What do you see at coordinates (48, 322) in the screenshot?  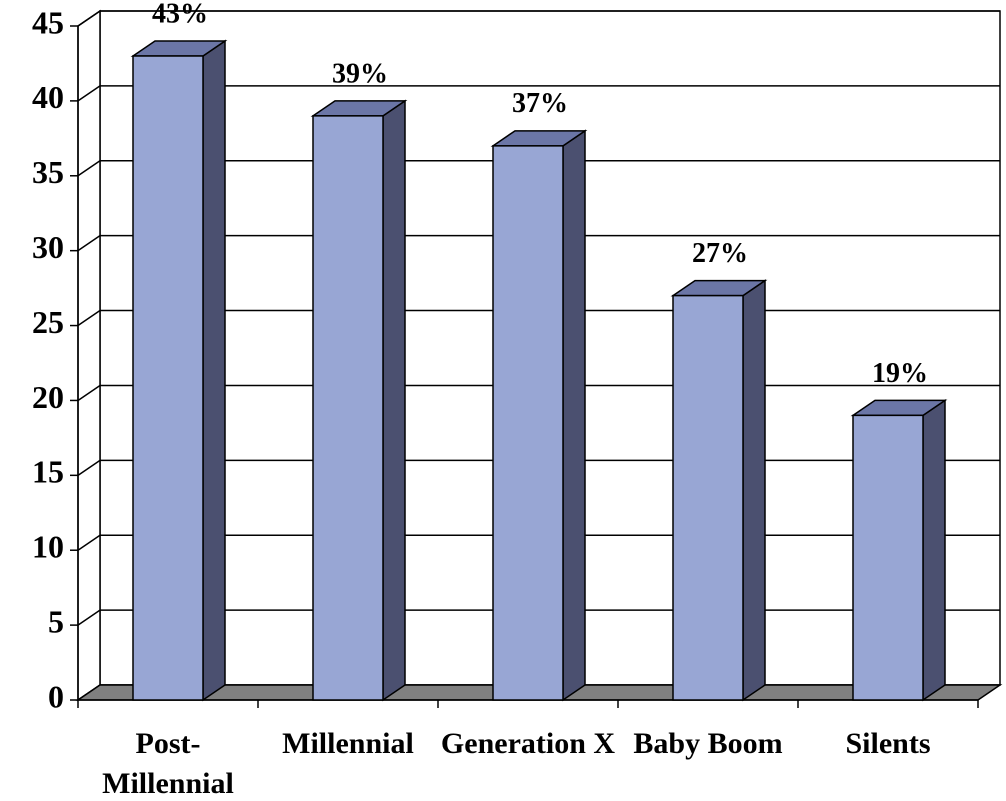 I see `y-tick-label: 25` at bounding box center [48, 322].